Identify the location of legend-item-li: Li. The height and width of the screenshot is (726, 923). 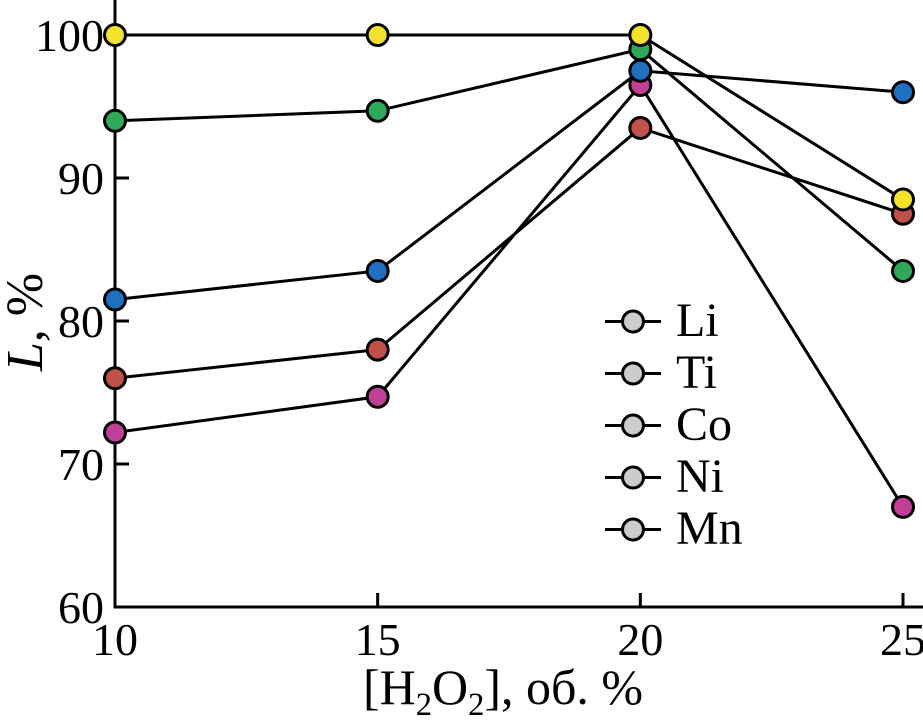
(673, 321).